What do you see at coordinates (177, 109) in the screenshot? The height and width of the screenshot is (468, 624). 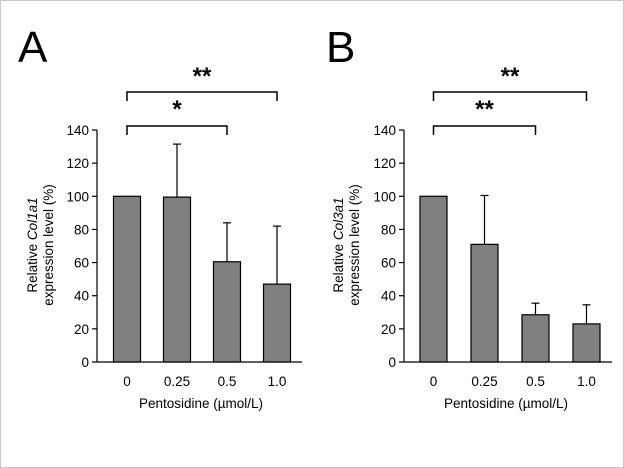 I see `significance-label: *` at bounding box center [177, 109].